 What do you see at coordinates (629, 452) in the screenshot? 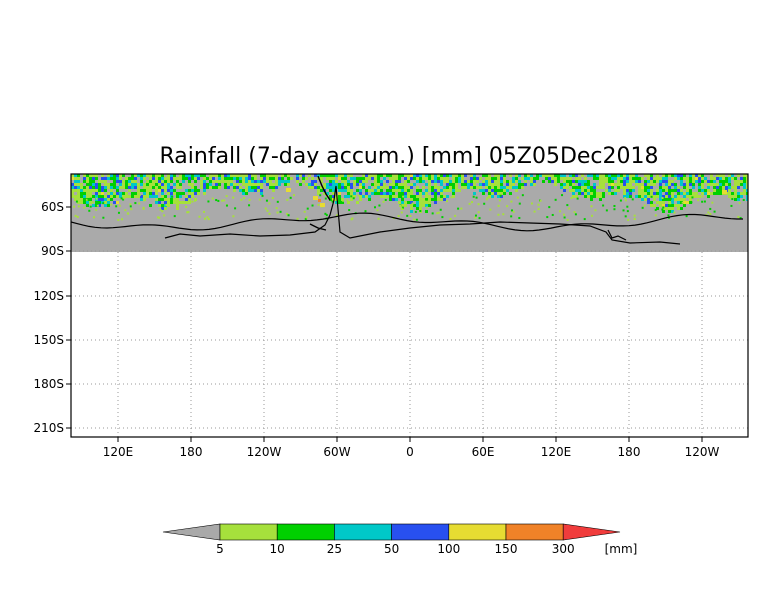
I see `x-tick-label: 180` at bounding box center [629, 452].